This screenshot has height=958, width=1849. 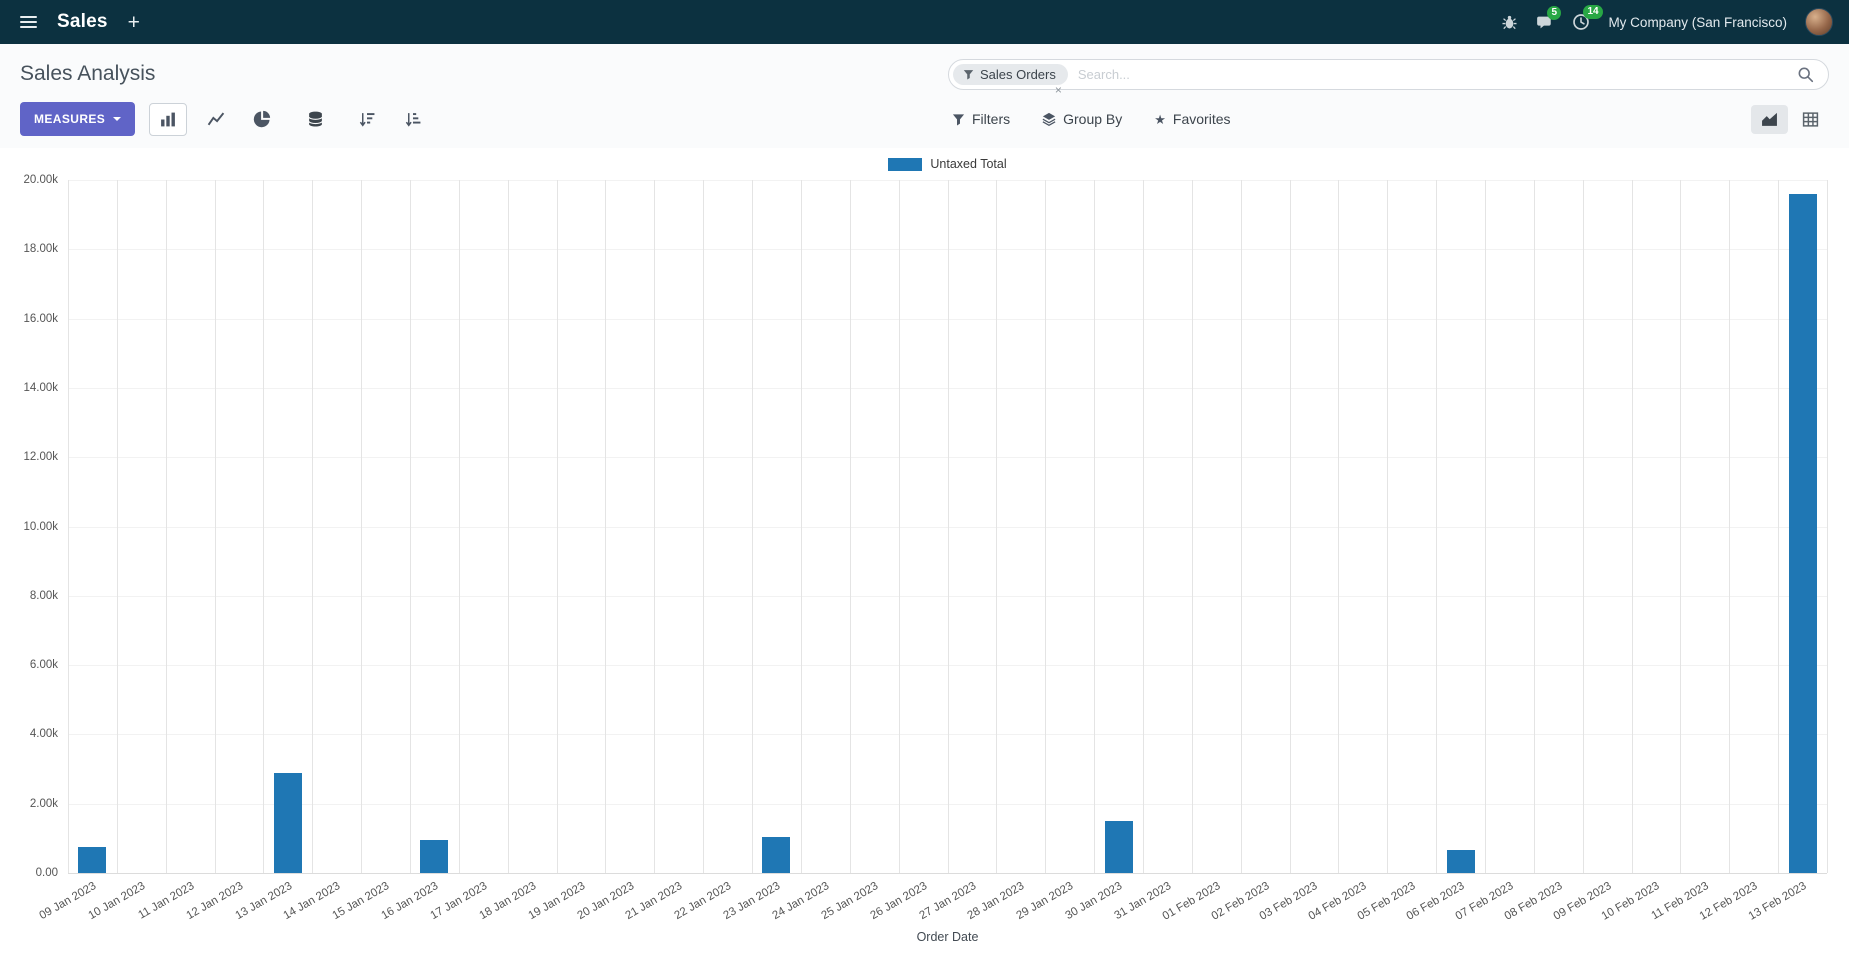 What do you see at coordinates (1049, 119) in the screenshot?
I see `group-by-layers-icon` at bounding box center [1049, 119].